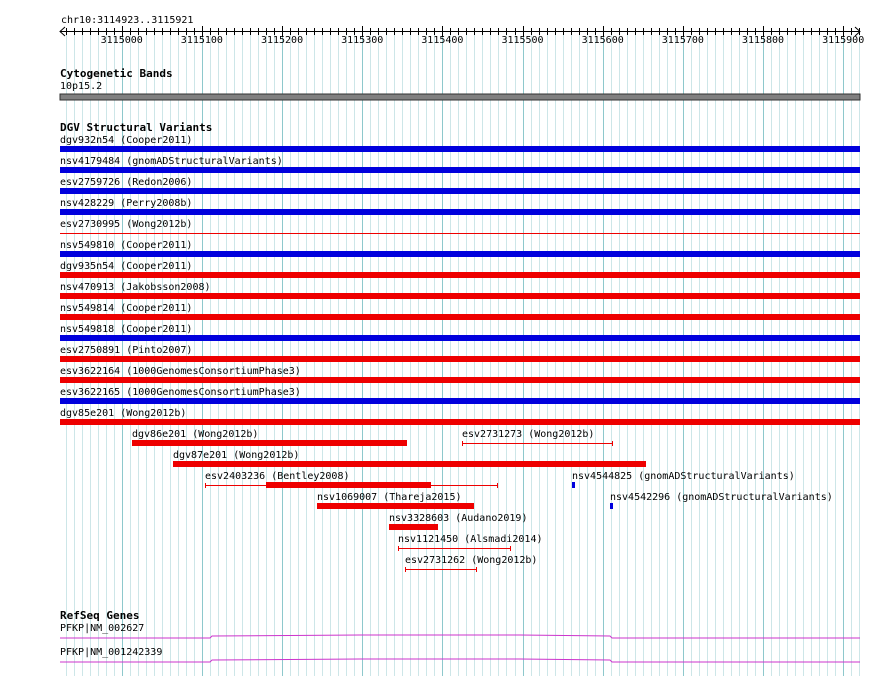  Describe the element at coordinates (682, 40) in the screenshot. I see `ruler-tick-label: 3115700` at that location.